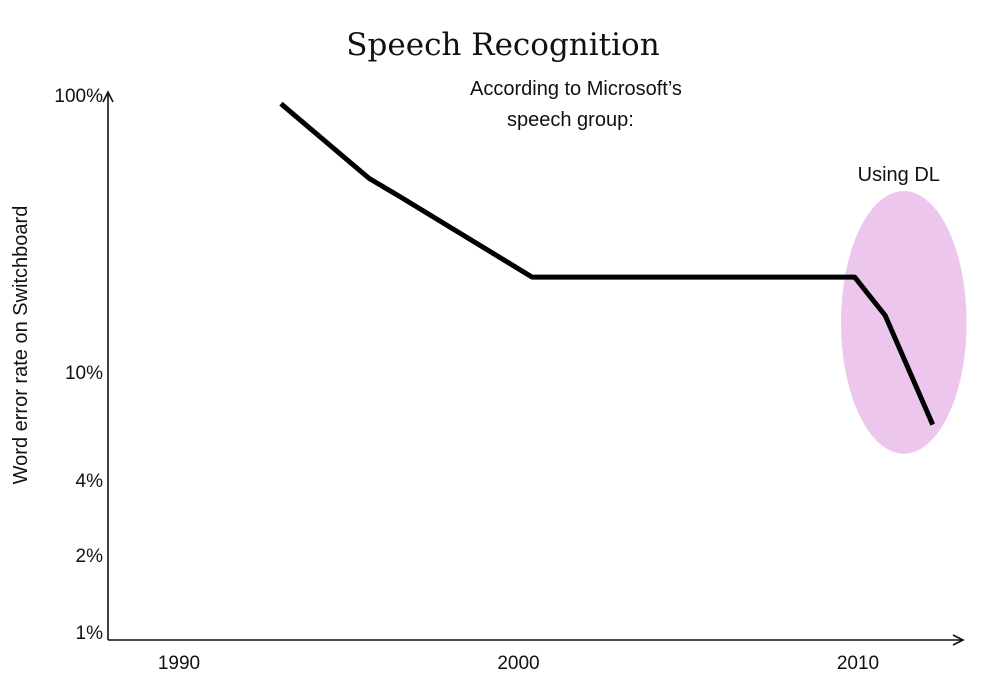 The width and height of the screenshot is (990, 688). What do you see at coordinates (904, 322) in the screenshot?
I see `deep-learning-highlight` at bounding box center [904, 322].